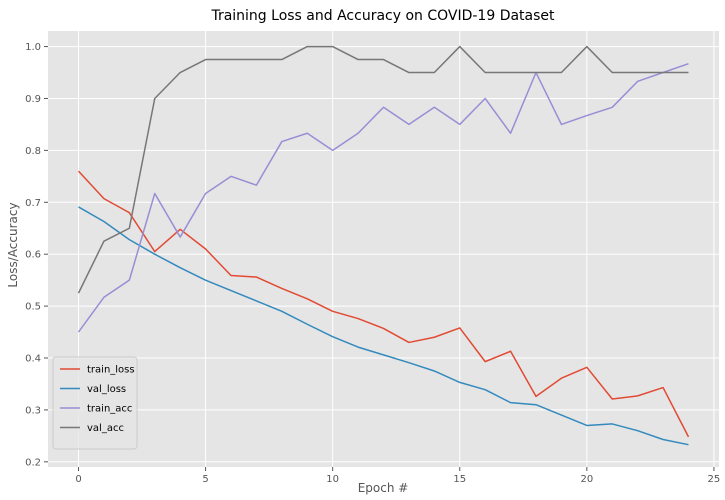 The width and height of the screenshot is (725, 500). Describe the element at coordinates (397, 476) in the screenshot. I see `x-axis-ticks: 0 5 10 15 20 25` at that location.